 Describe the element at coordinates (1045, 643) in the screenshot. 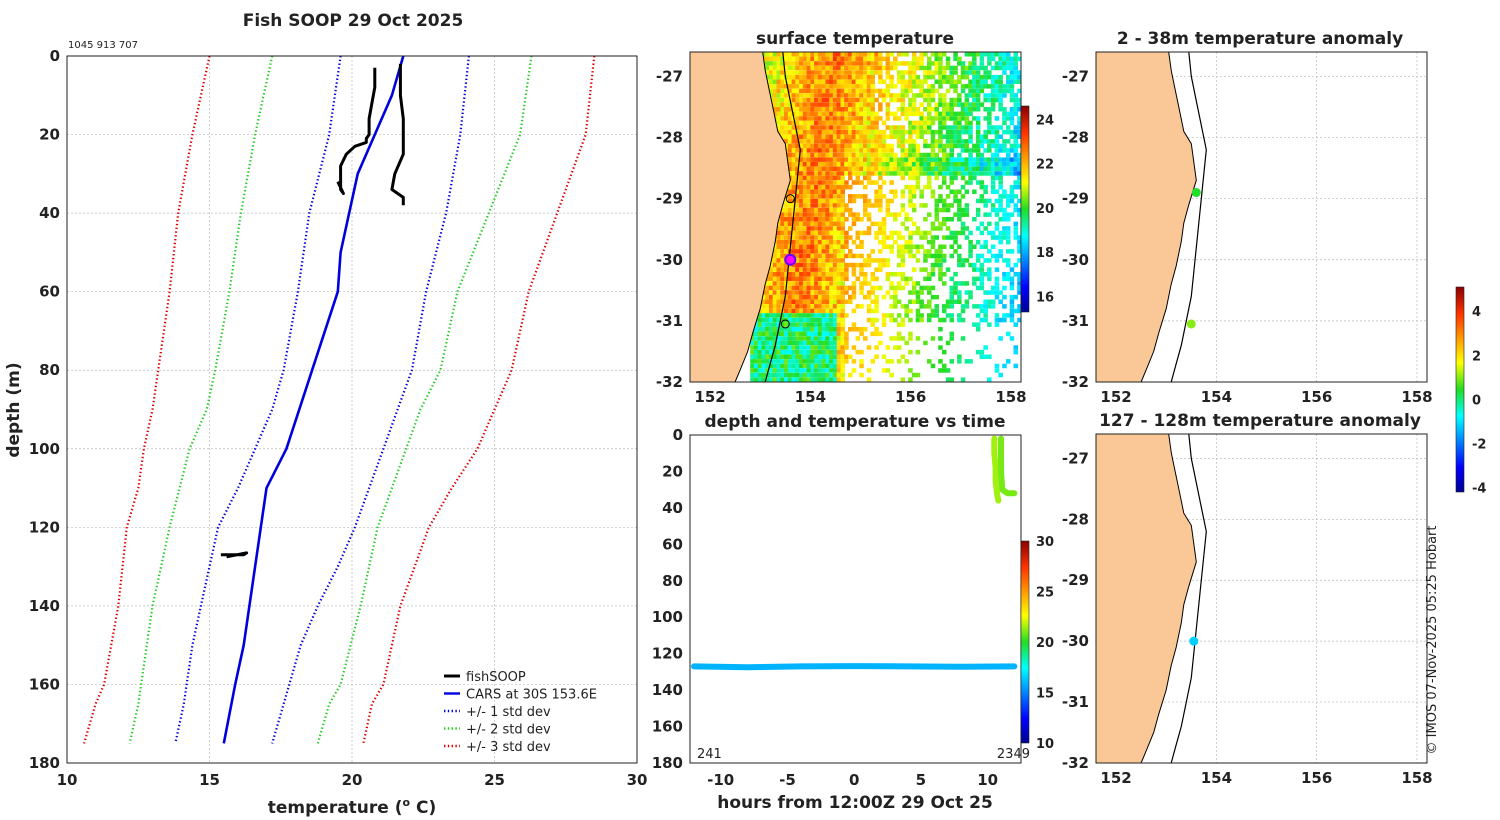

I see `colorbar-tick-label: 20` at that location.